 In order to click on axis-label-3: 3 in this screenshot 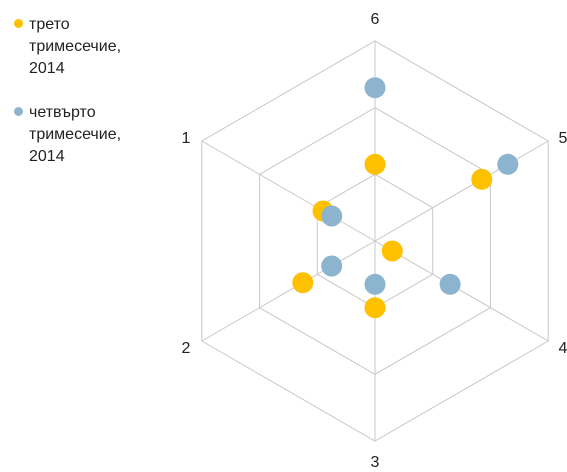, I will do `click(375, 462)`.